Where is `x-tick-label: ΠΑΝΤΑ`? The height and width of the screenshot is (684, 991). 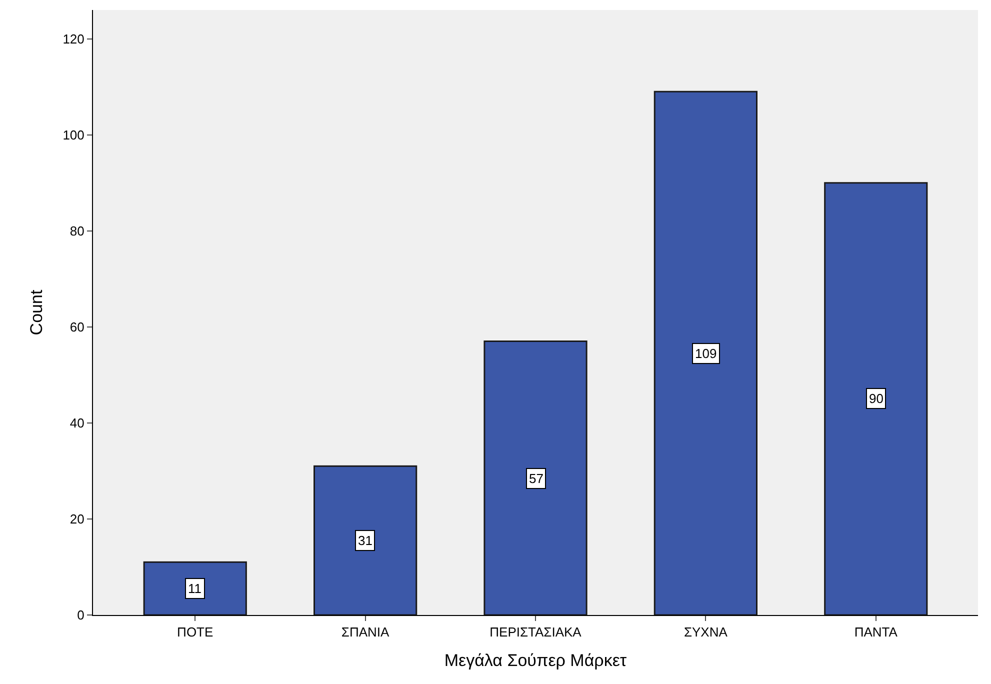
x-tick-label: ΠΑΝΤΑ is located at coordinates (876, 632).